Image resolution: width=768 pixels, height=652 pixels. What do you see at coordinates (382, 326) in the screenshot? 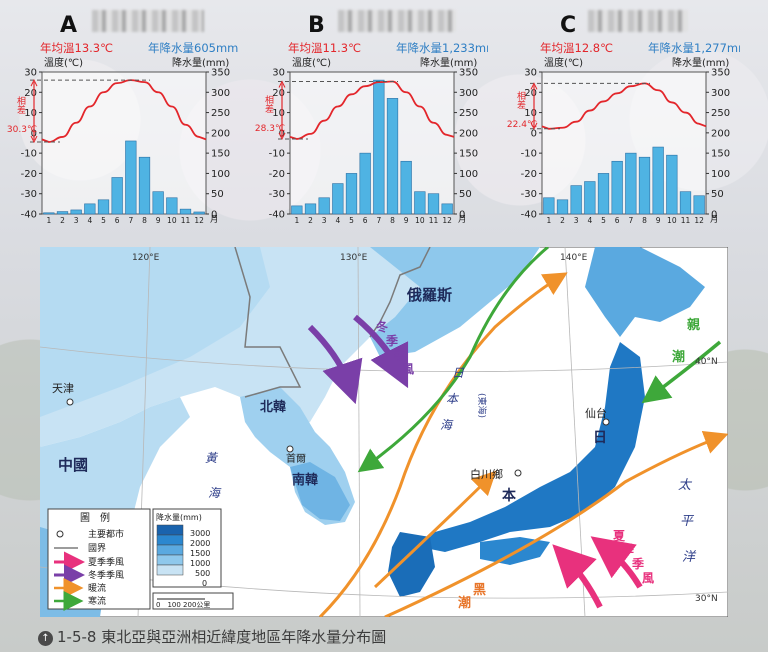
I see `svg-text: 冬` at bounding box center [382, 326].